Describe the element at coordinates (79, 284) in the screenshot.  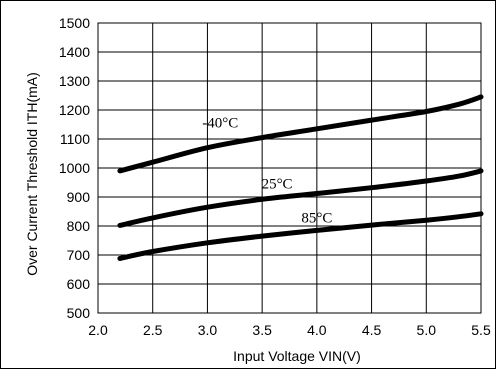
I see `y-tick-label: 600` at that location.